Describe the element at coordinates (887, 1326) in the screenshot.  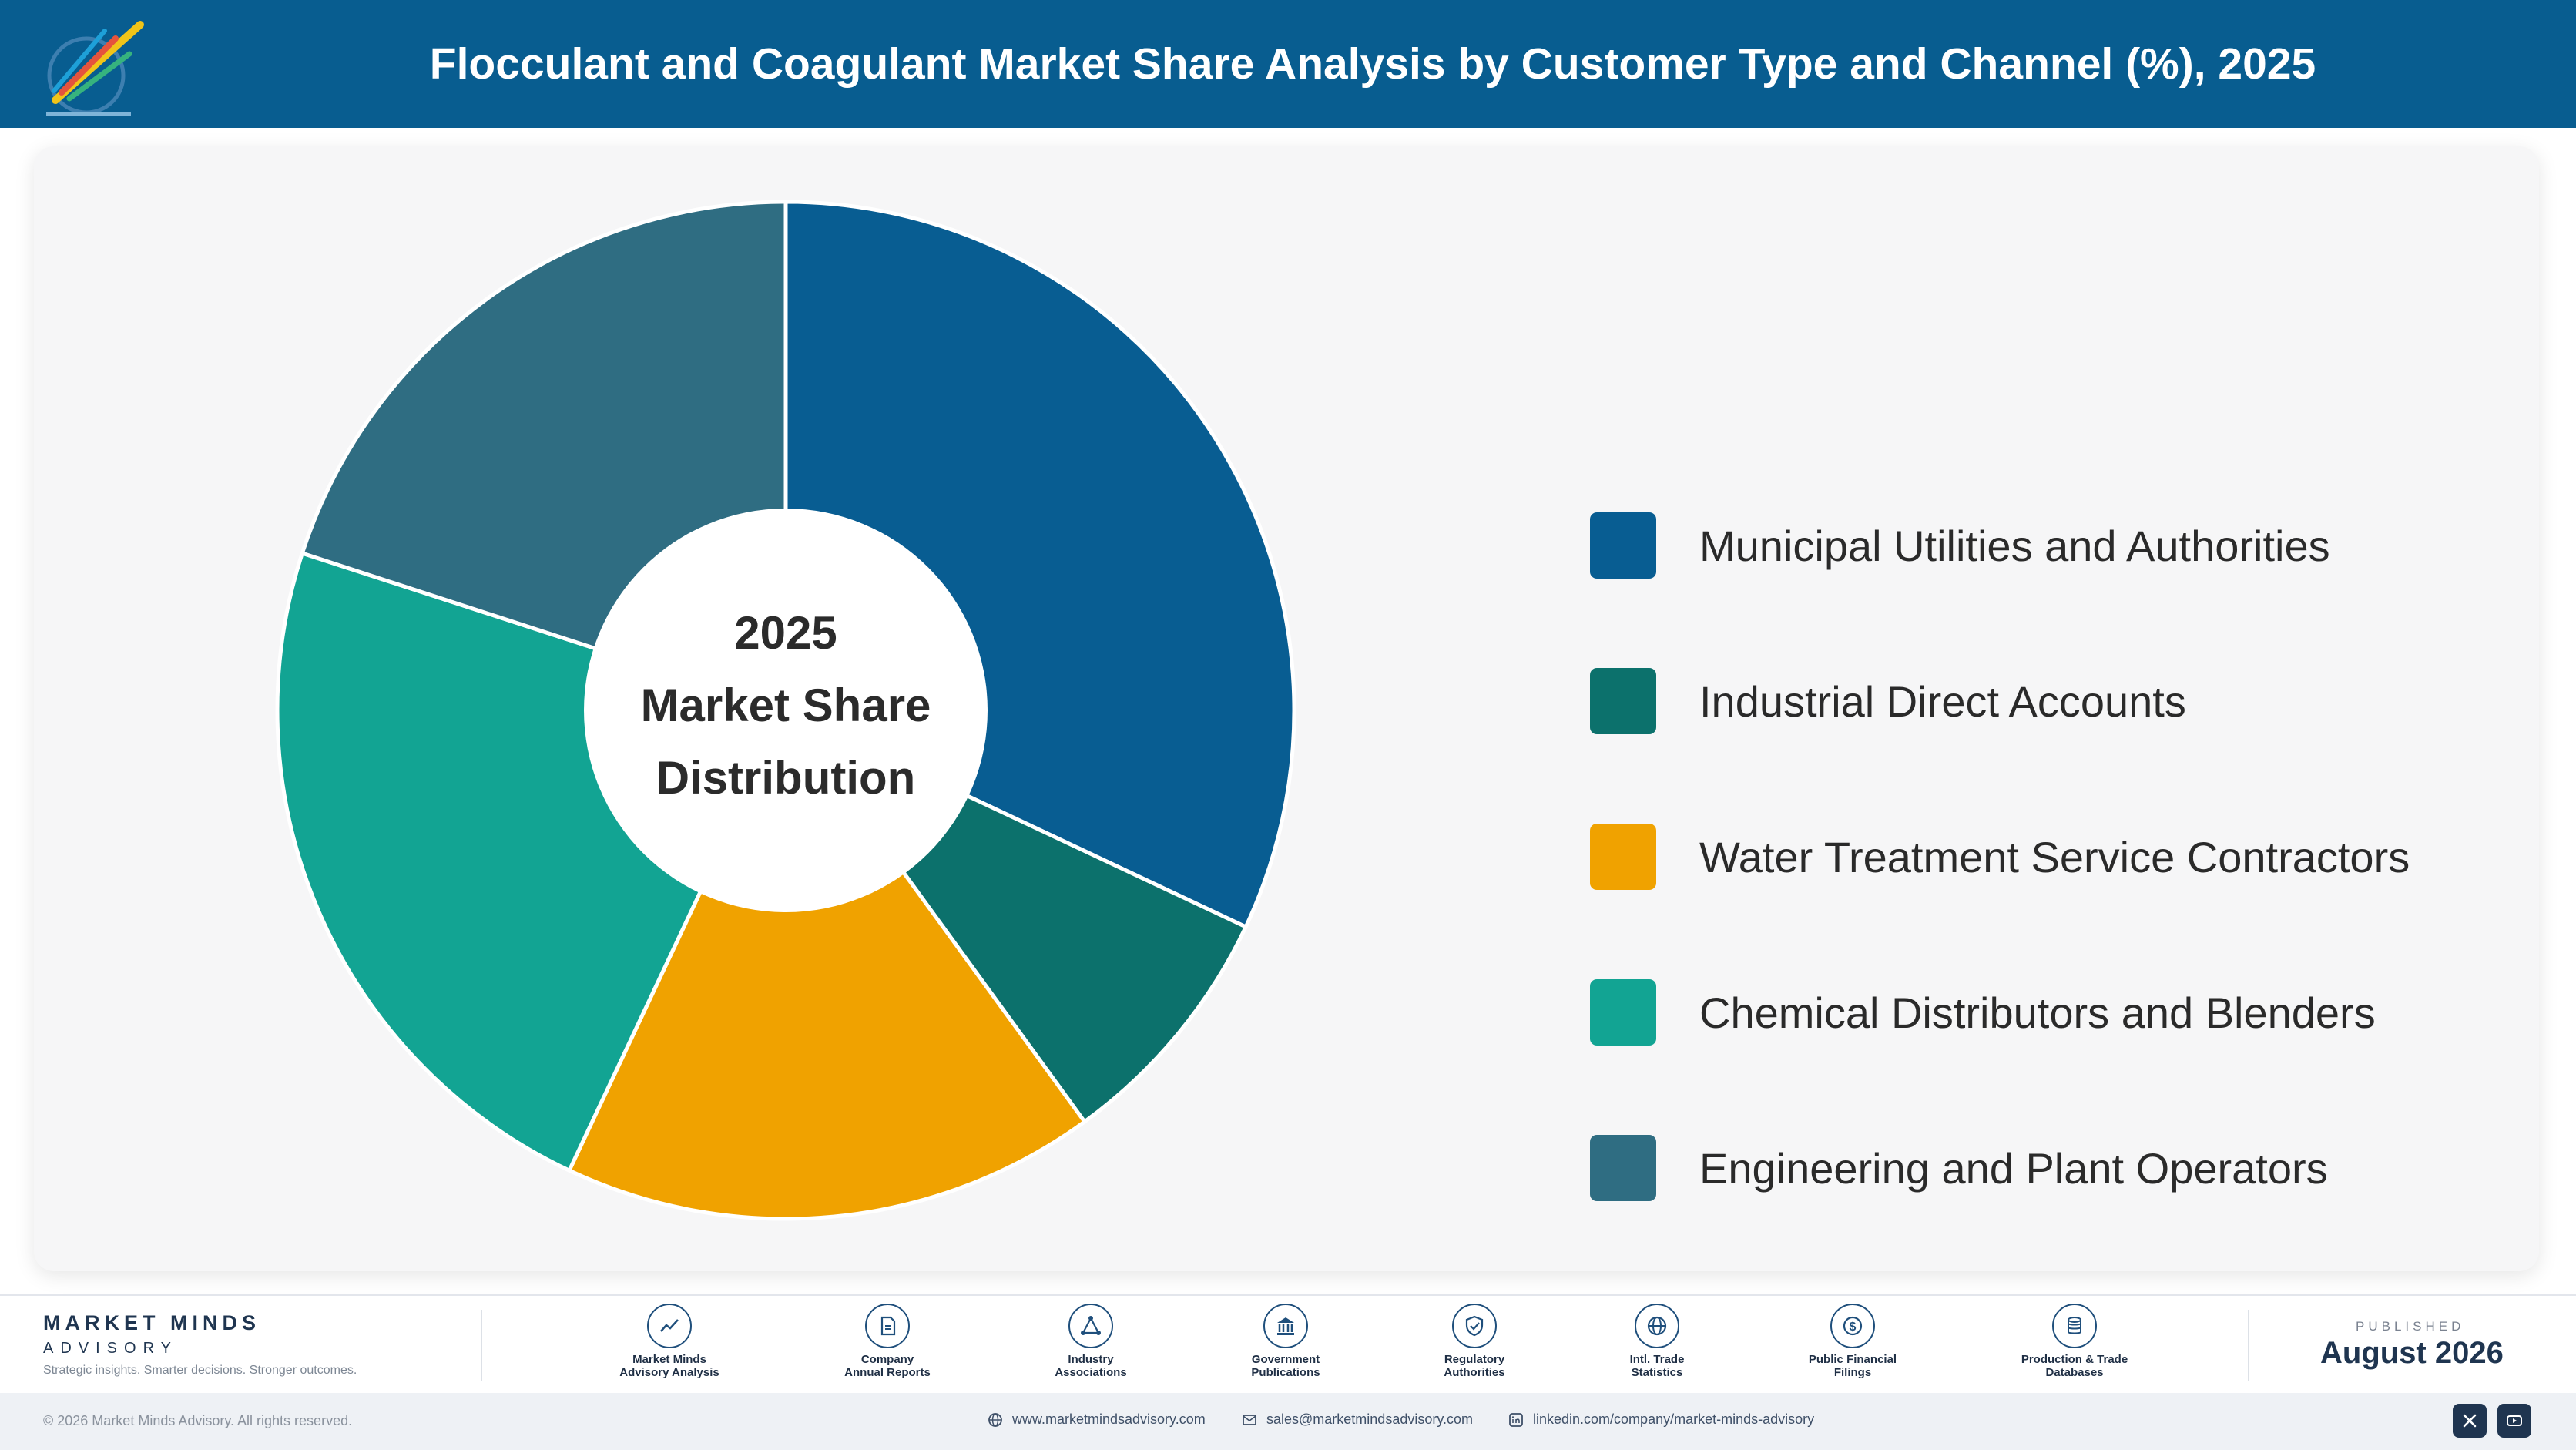
I see `document-icon` at that location.